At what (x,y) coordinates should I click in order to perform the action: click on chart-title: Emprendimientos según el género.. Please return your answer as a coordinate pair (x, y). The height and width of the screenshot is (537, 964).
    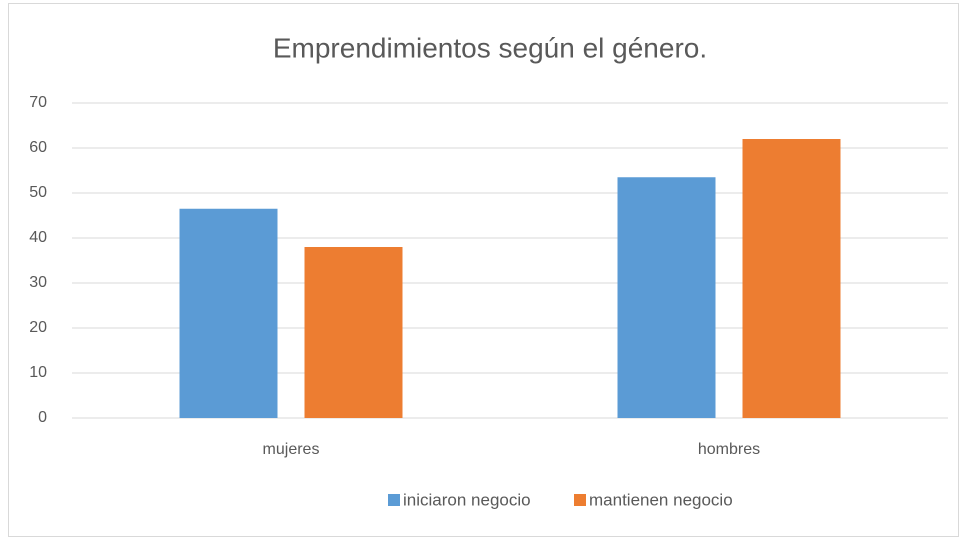
    Looking at the image, I should click on (490, 47).